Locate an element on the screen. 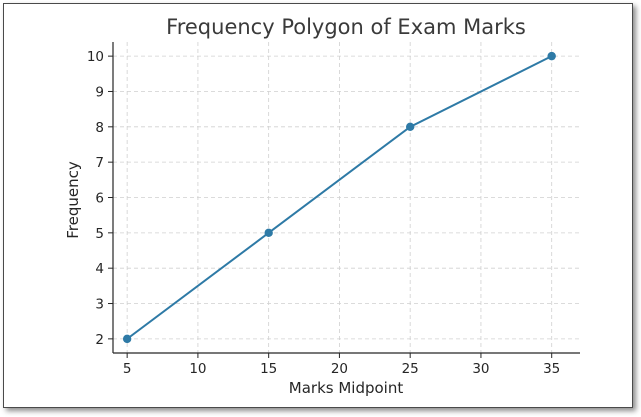 This screenshot has height=417, width=641. x-tick-label: 5 is located at coordinates (127, 369).